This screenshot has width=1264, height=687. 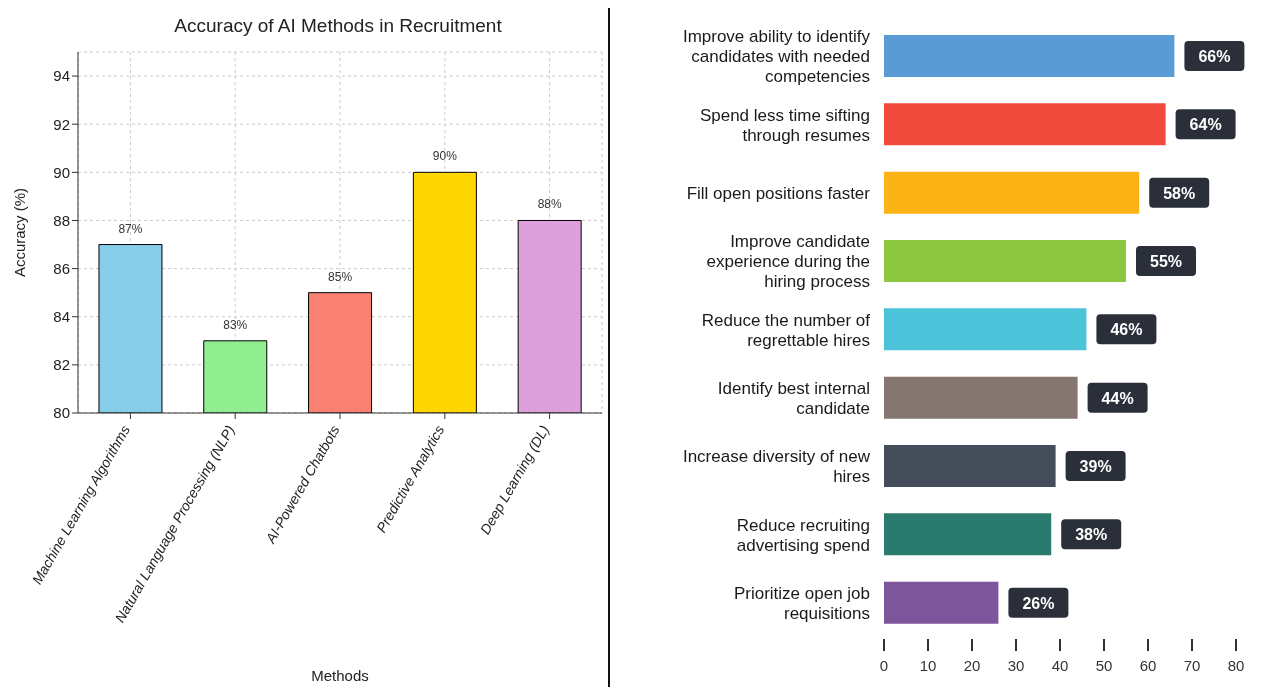 What do you see at coordinates (1166, 261) in the screenshot?
I see `data-label: 55%` at bounding box center [1166, 261].